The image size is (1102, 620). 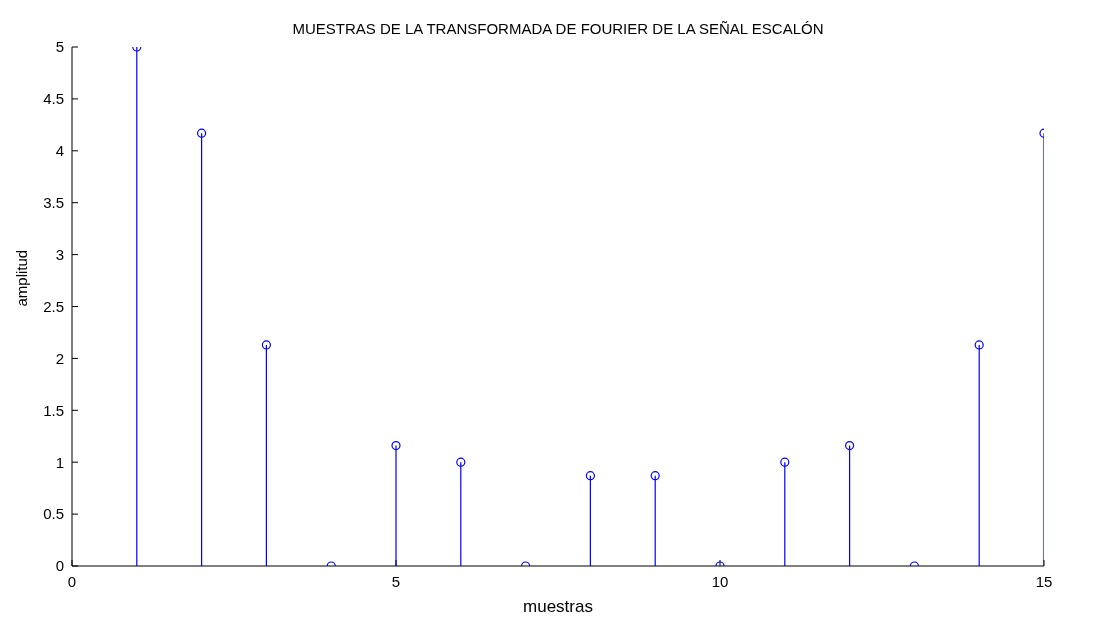 I want to click on x-tick-label: 0, so click(x=72, y=581).